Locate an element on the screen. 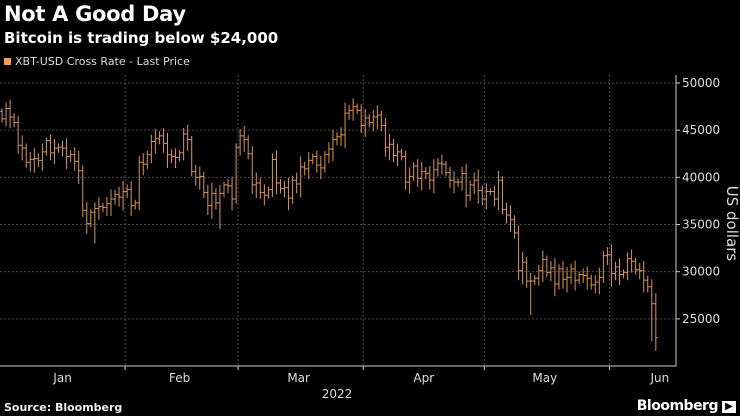  chart-subtitle: Bitcoin is trading below $24,000 is located at coordinates (141, 38).